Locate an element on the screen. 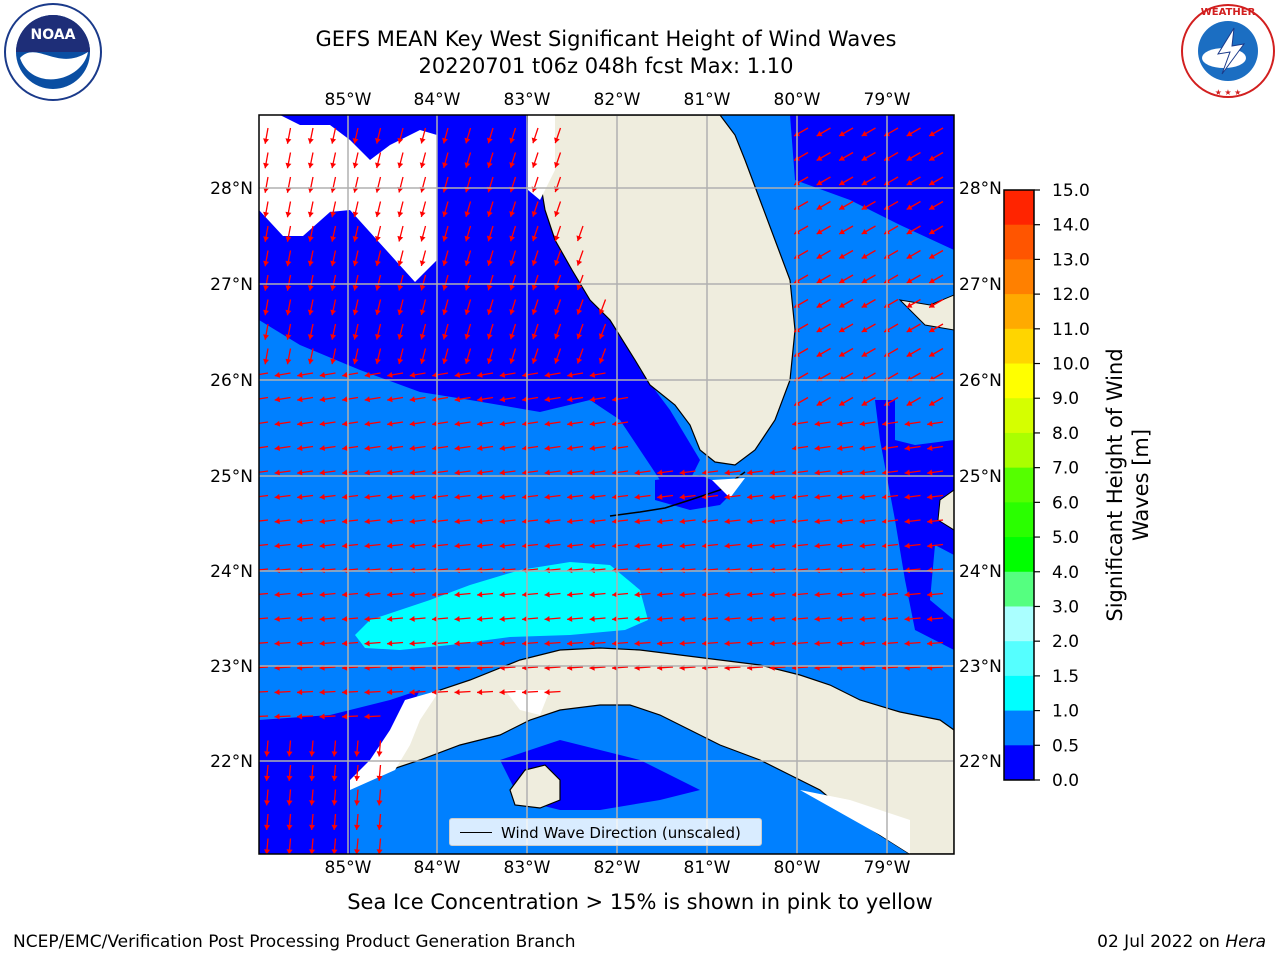 The image size is (1280, 960). lat-label: 28°N is located at coordinates (980, 189).